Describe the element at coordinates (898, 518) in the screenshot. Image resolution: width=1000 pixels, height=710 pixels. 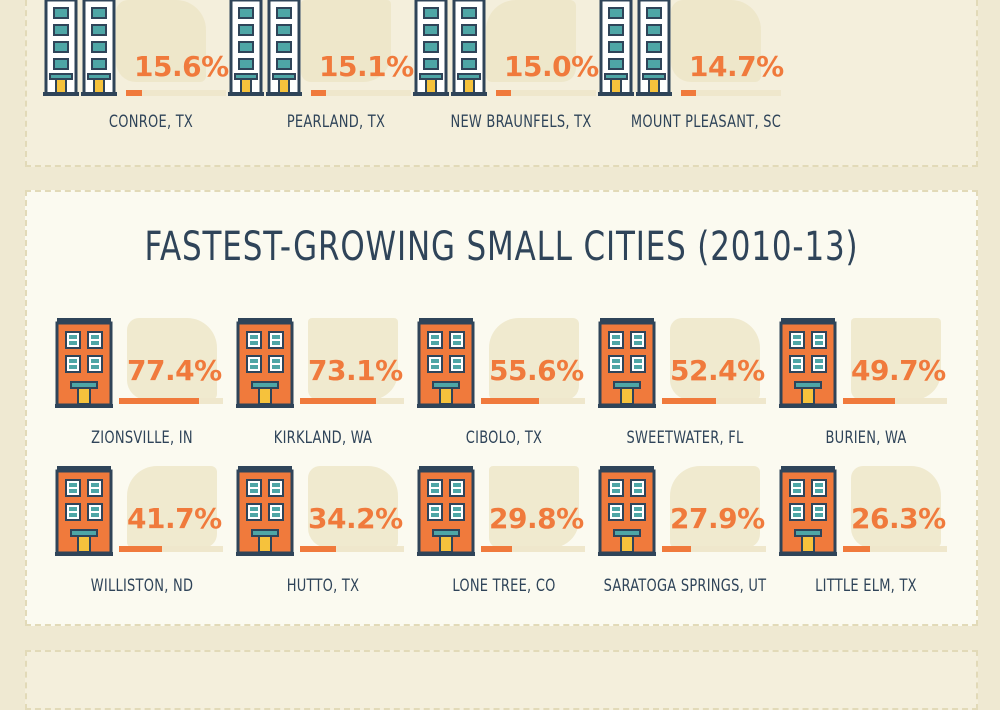
I see `growth-percent-label: 26.3%` at that location.